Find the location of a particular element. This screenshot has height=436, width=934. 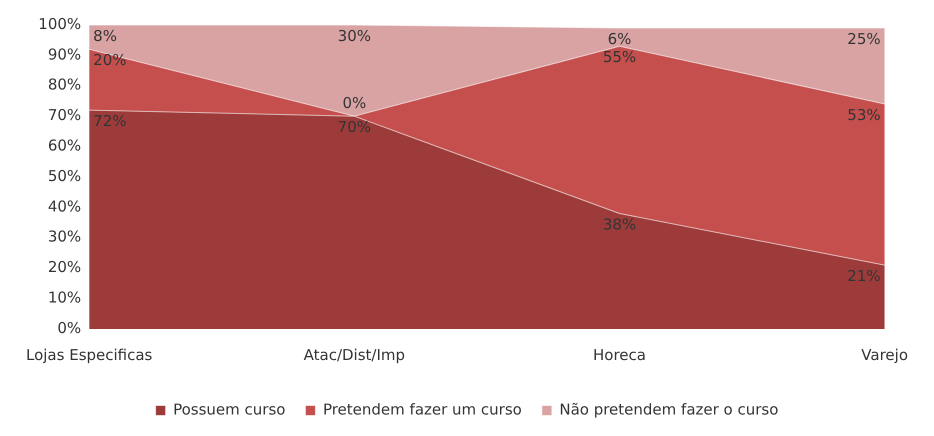

x-tick-label: Horeca is located at coordinates (619, 355).